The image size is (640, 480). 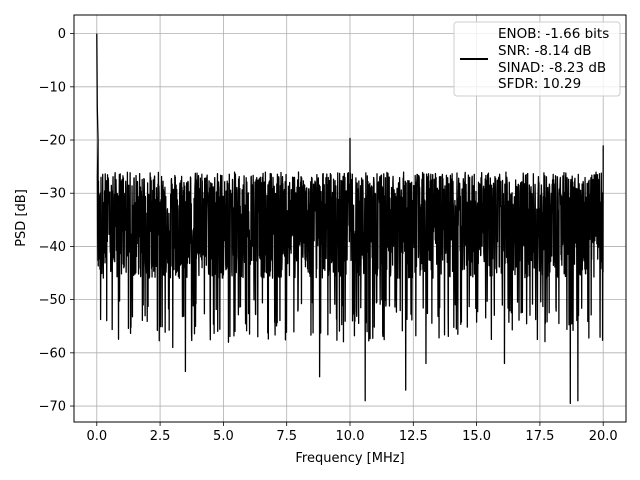 What do you see at coordinates (52, 87) in the screenshot?
I see `y-tick-label: −10` at bounding box center [52, 87].